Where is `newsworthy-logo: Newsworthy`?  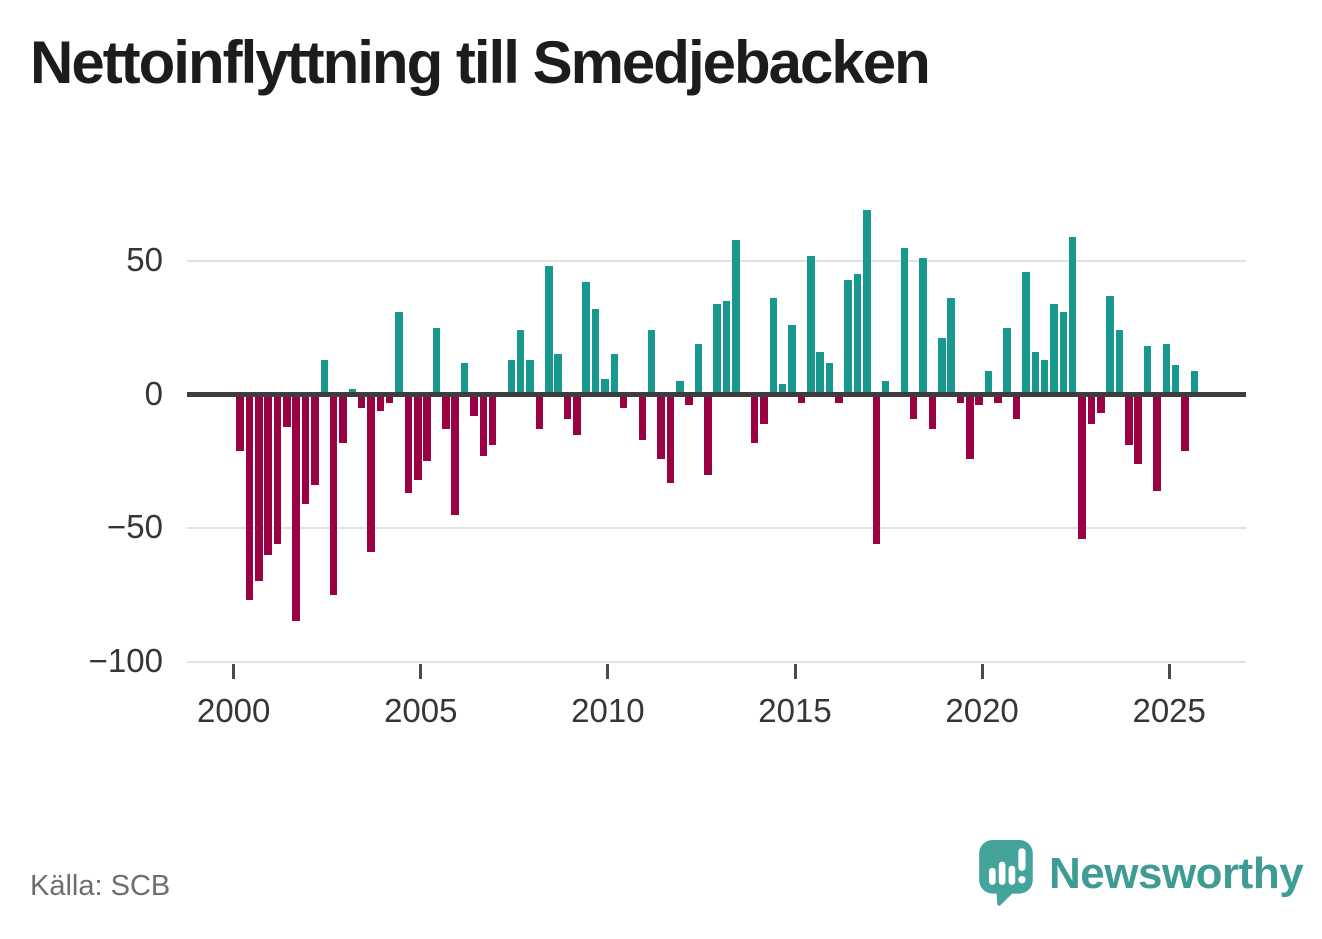
newsworthy-logo: Newsworthy is located at coordinates (1141, 874).